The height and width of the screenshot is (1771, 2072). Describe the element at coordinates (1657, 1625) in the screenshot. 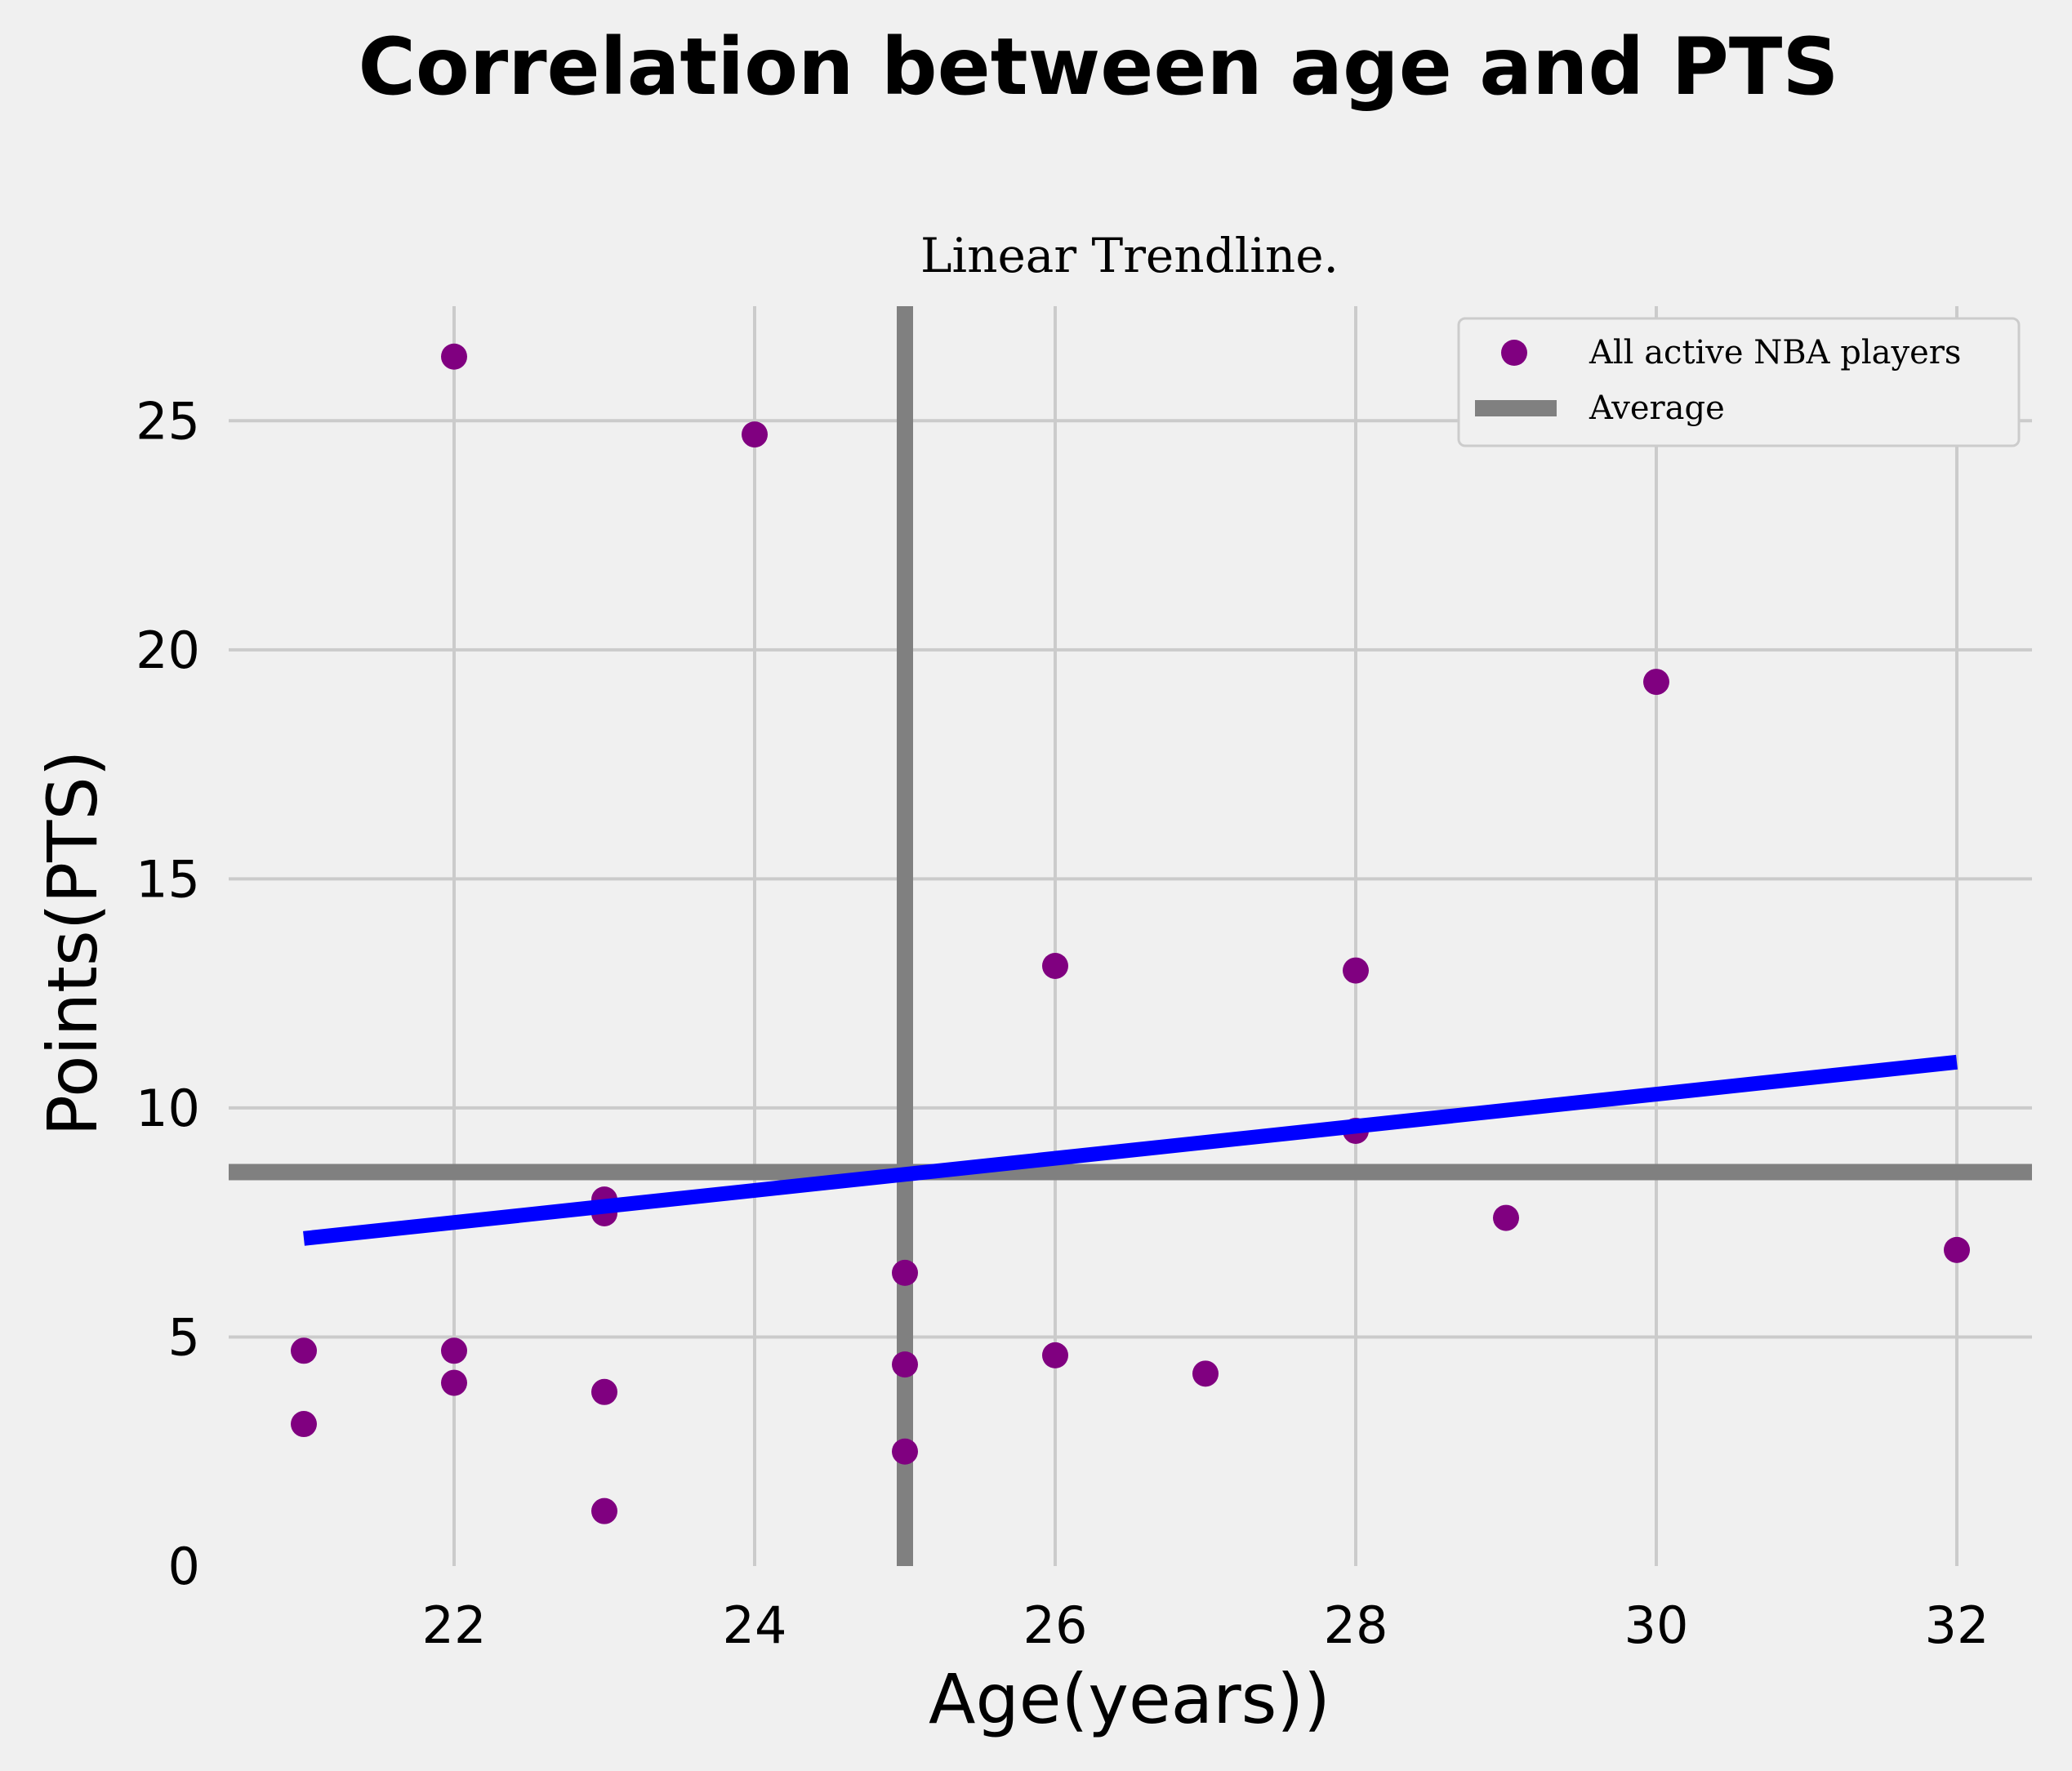

I see `x-tick-label: 30` at that location.